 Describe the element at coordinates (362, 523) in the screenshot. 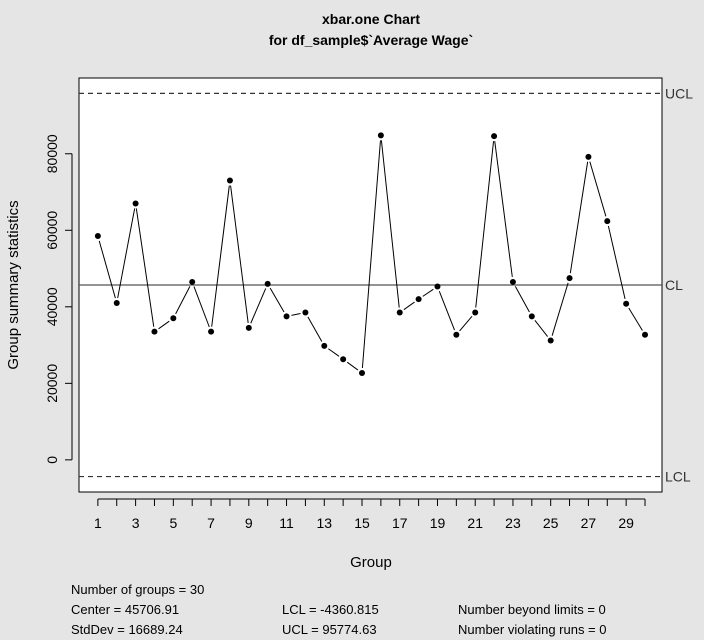

I see `x-tick-label: 15` at that location.